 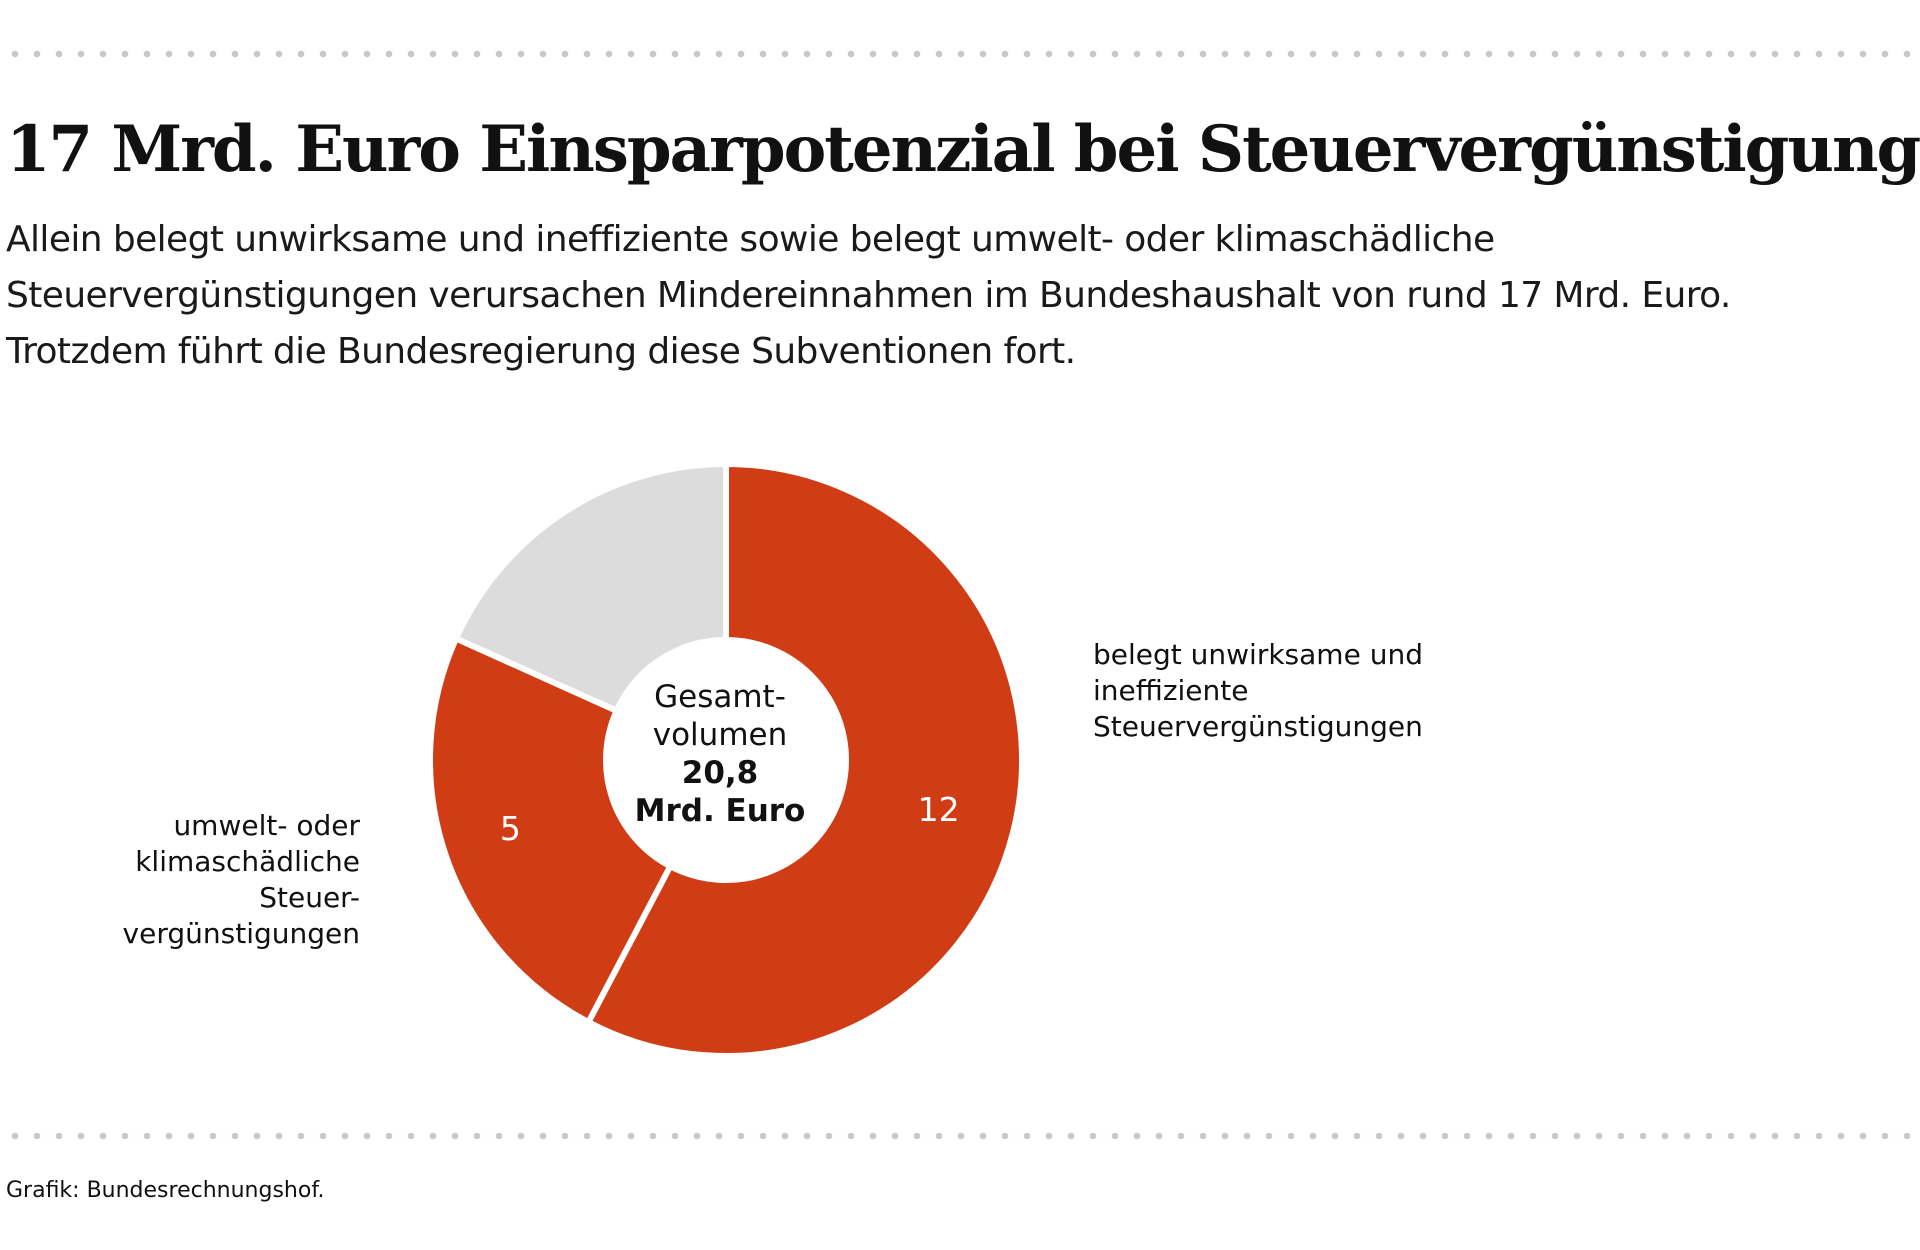 I want to click on center-total-value: 20,8, so click(x=720, y=773).